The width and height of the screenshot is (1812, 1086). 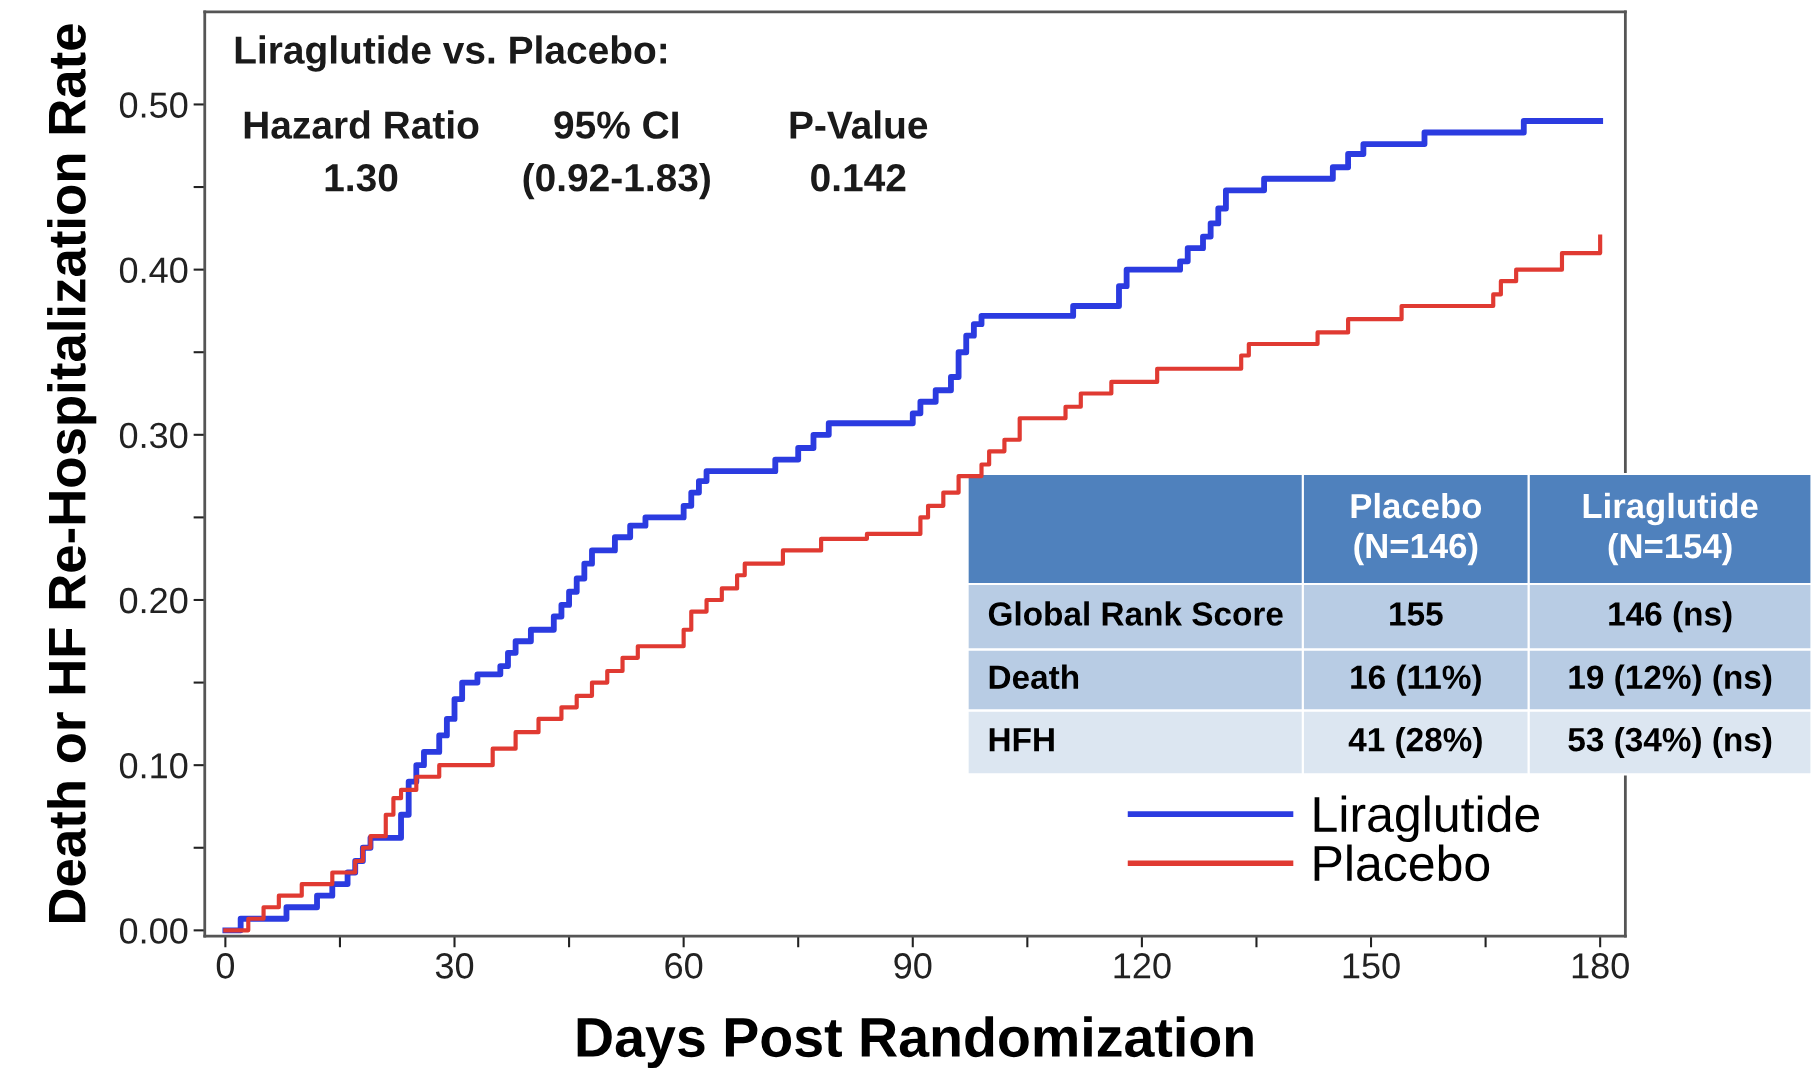 I want to click on y-tick-label: 0.40, so click(x=153, y=270).